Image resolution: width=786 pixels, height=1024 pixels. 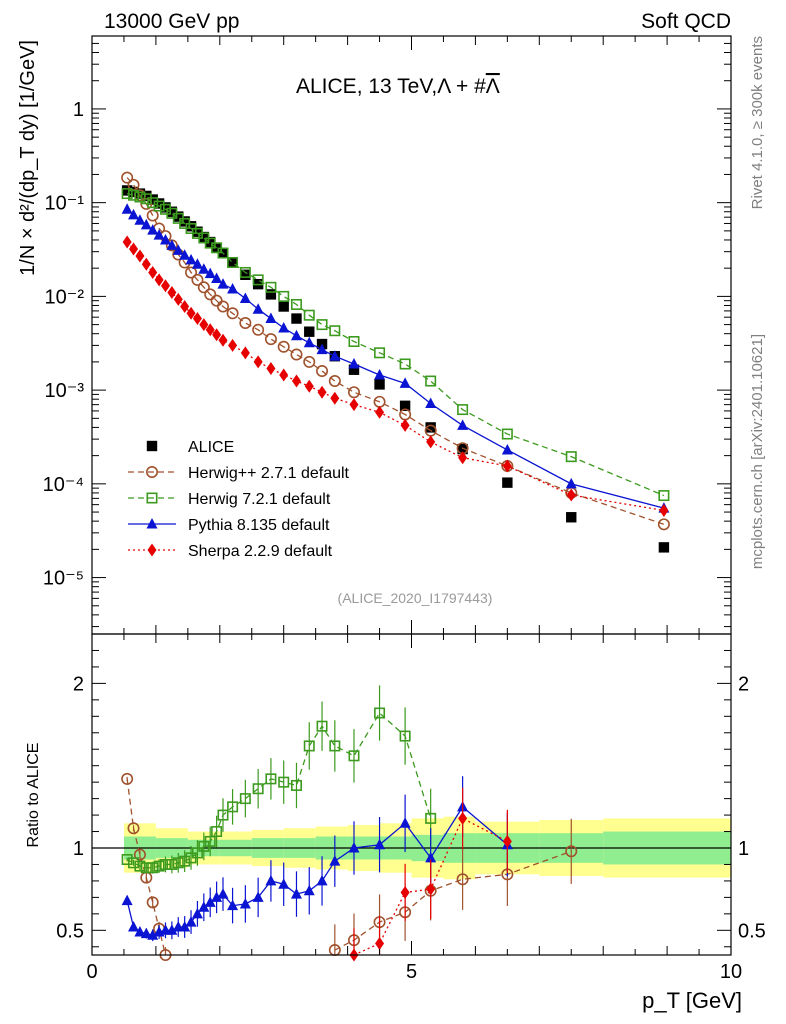 I want to click on legend-marker-herwig-2-7-1-default, so click(x=152, y=471).